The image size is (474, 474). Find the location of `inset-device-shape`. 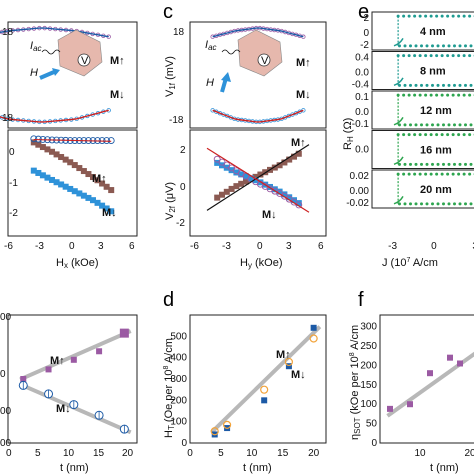

inset-device-shape is located at coordinates (260, 53).